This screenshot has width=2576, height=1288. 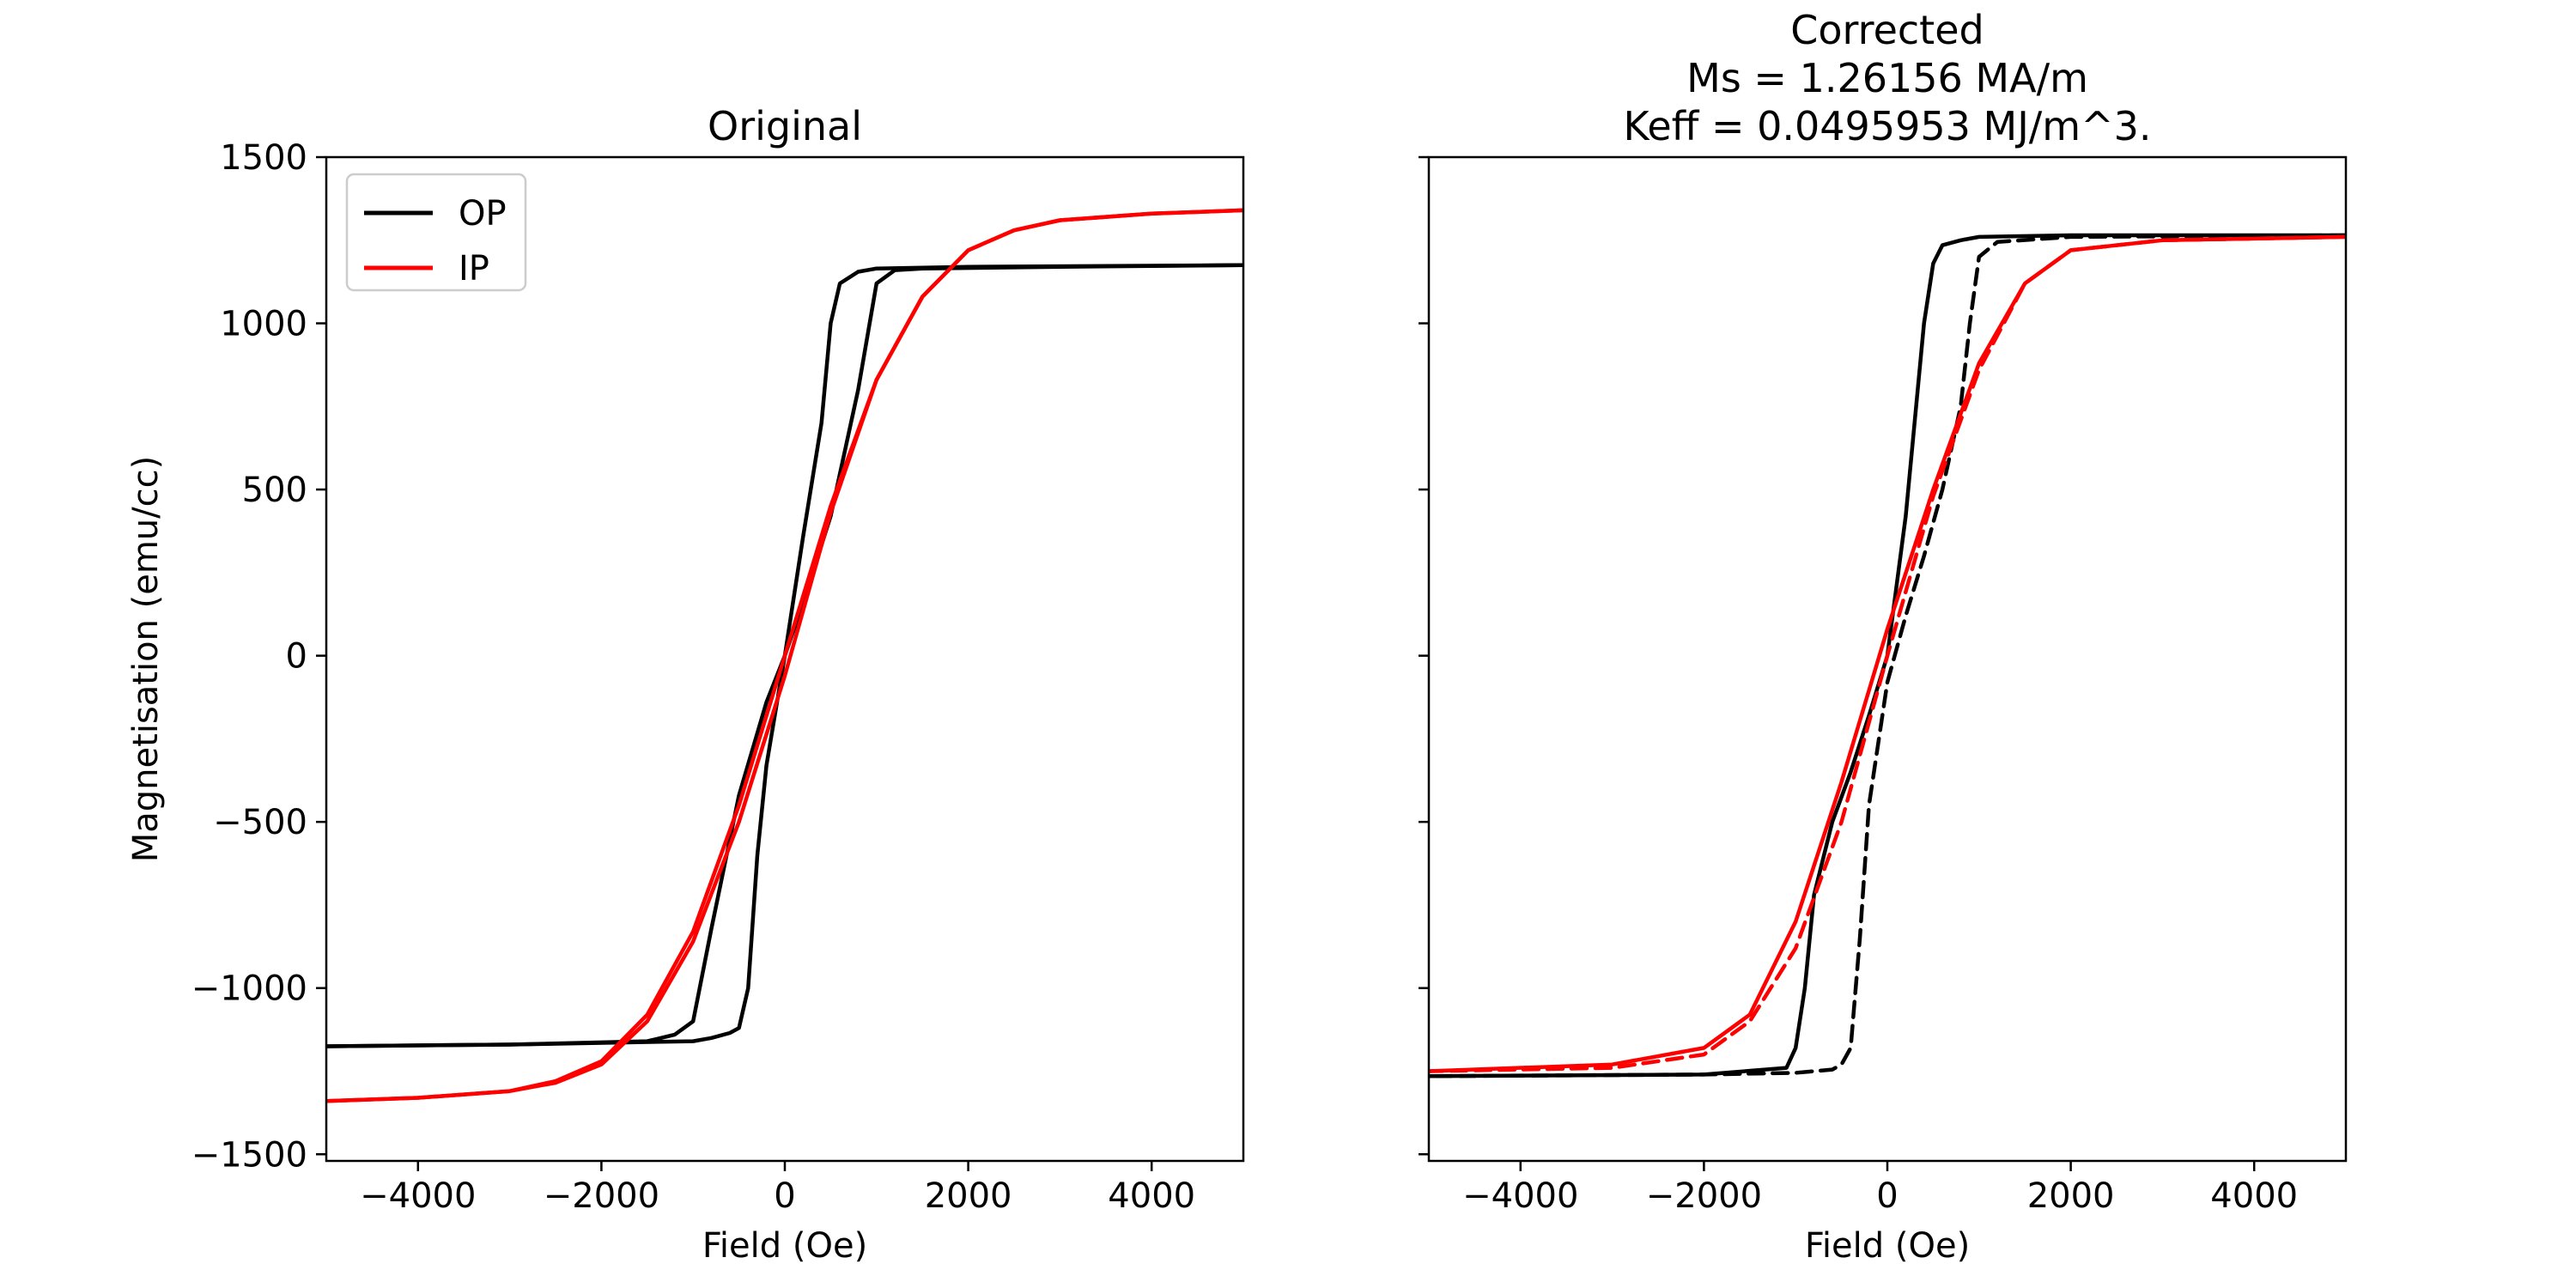 I want to click on chart-title-line-2: Keff = 0.0495953 MJ/m^3., so click(x=1887, y=126).